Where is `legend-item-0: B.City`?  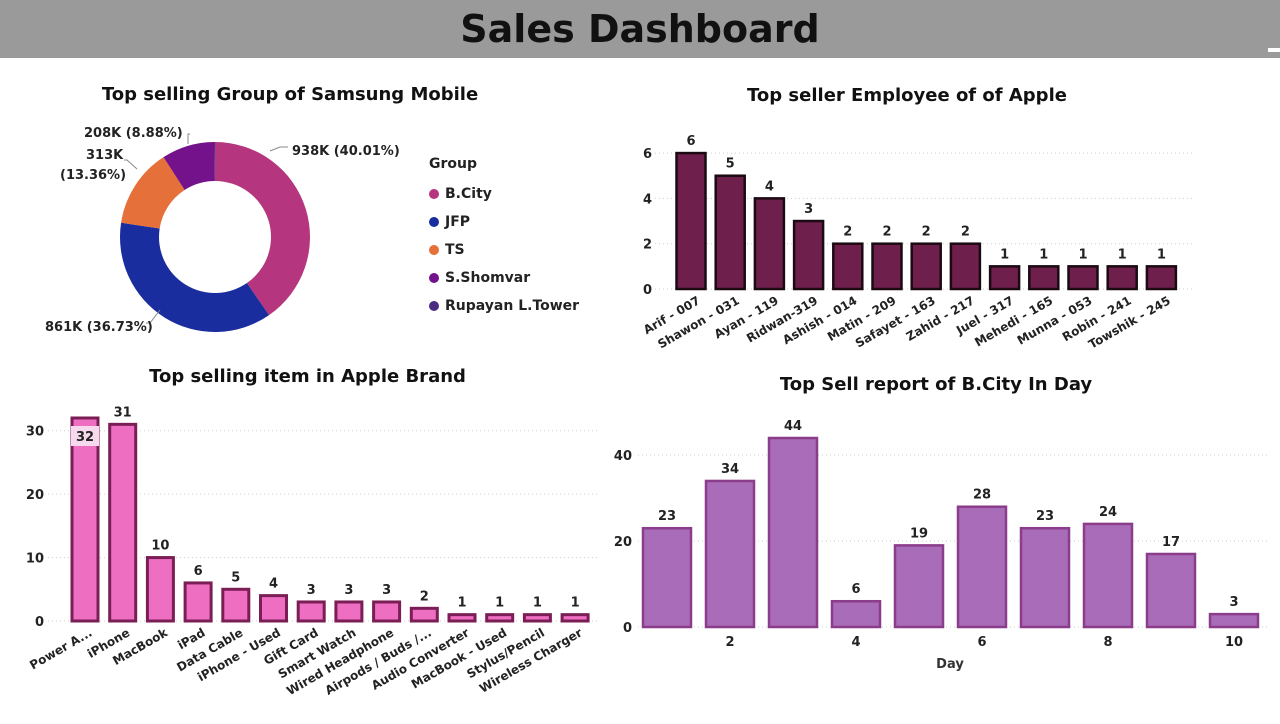
legend-item-0: B.City is located at coordinates (504, 194).